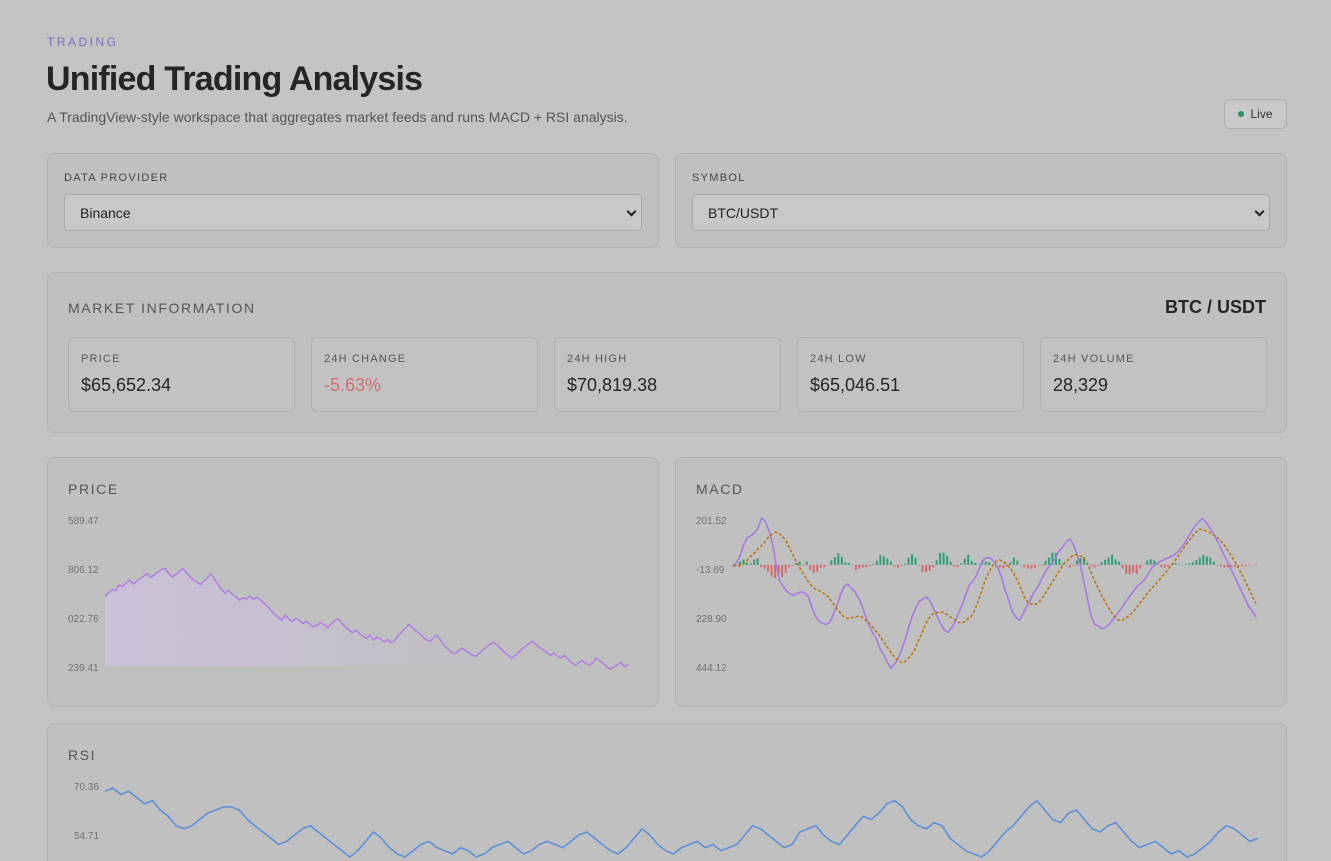 The image size is (1331, 861). What do you see at coordinates (910, 374) in the screenshot?
I see `stat-card-24h-low: 24H LOW $65,046.51` at bounding box center [910, 374].